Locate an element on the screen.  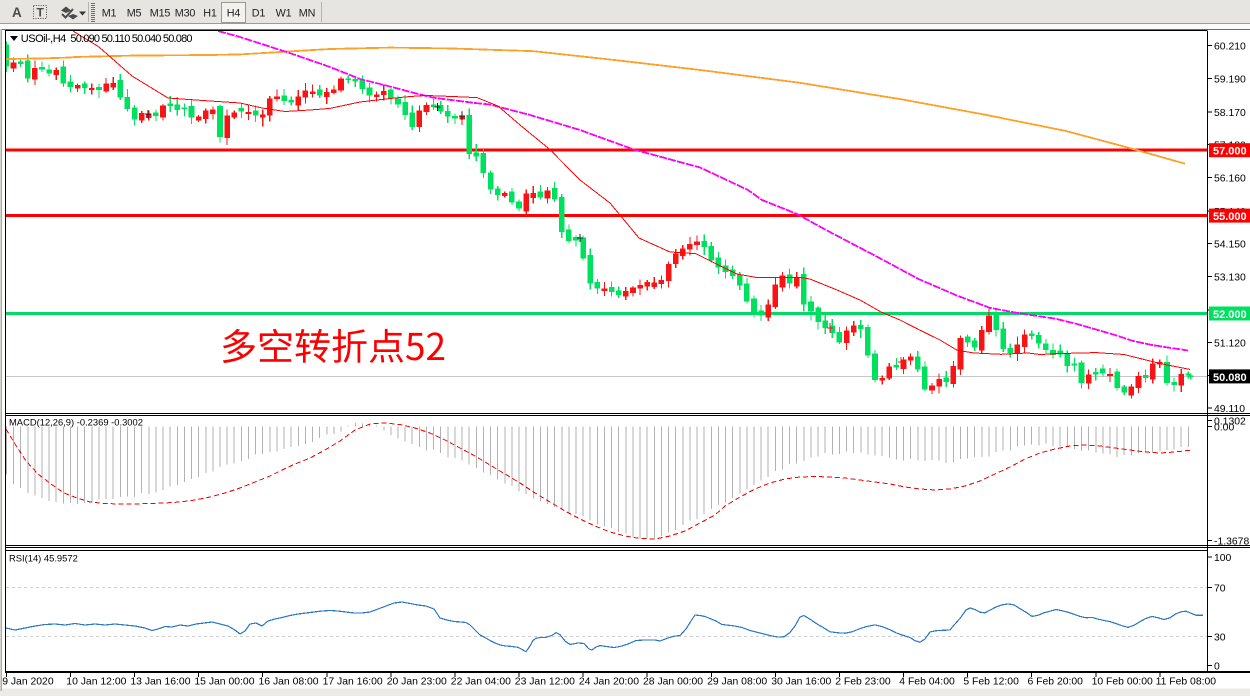
svg-text: 55.000 is located at coordinates (1230, 217).